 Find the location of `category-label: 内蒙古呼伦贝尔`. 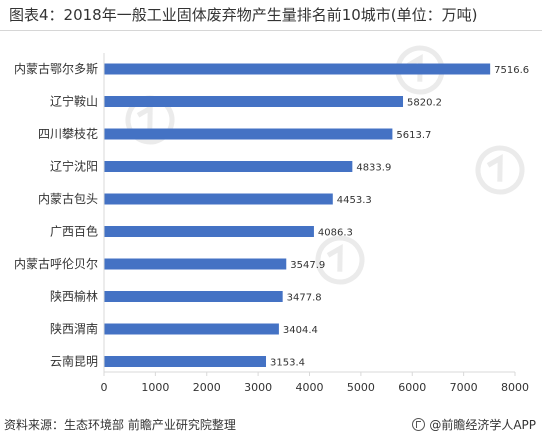

category-label: 内蒙古呼伦贝尔 is located at coordinates (56, 263).